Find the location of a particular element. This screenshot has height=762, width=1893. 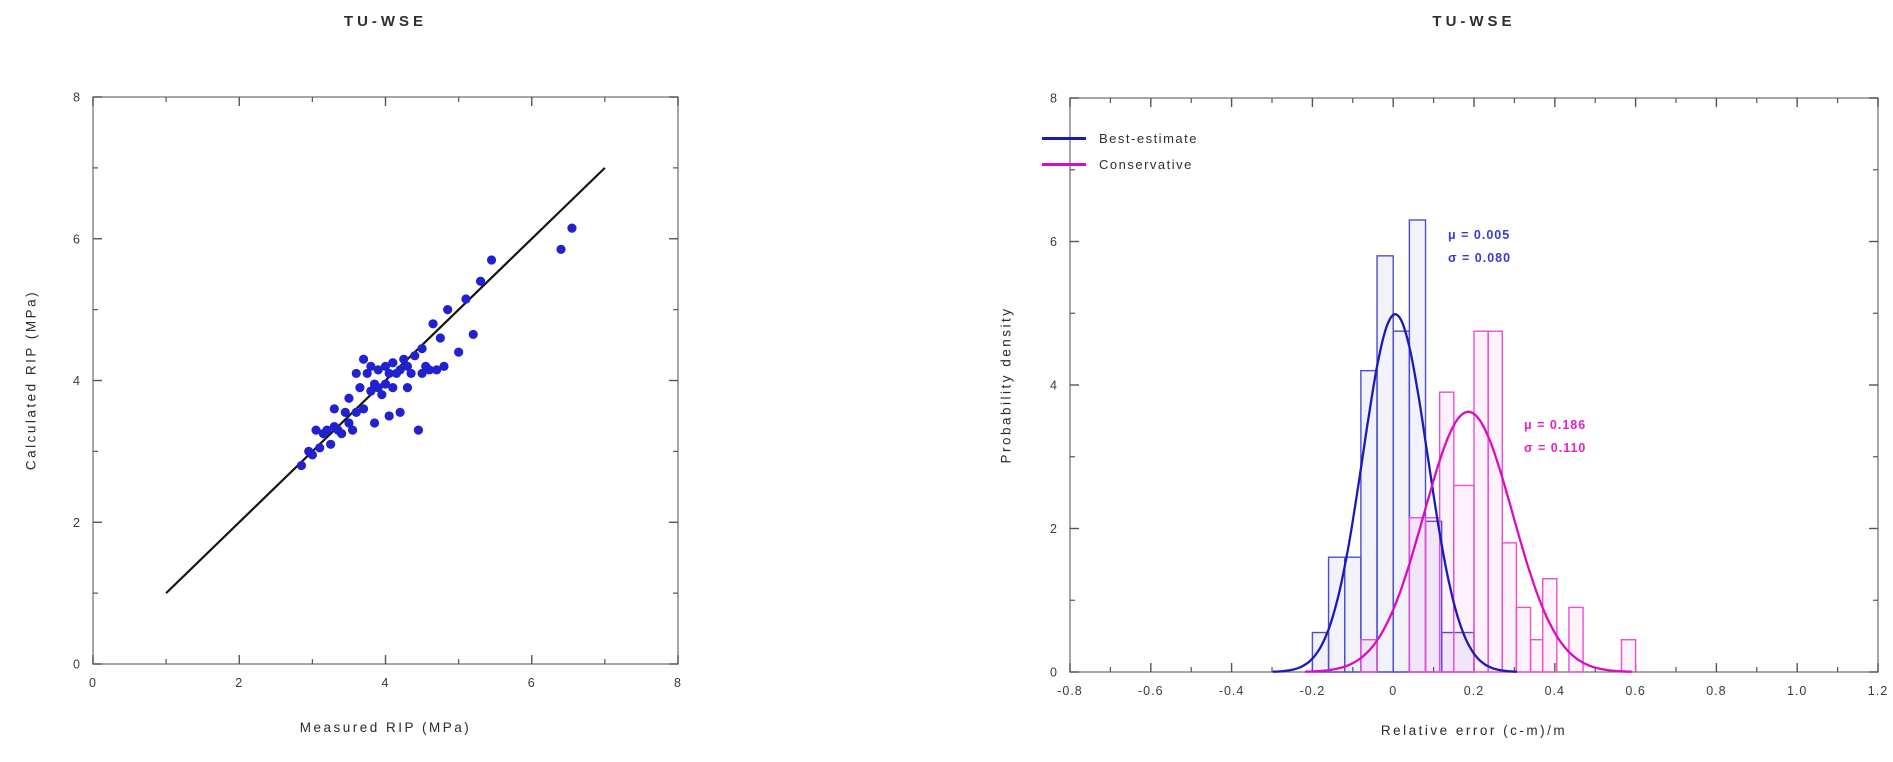

x-axis-tick-label: 0.8 is located at coordinates (1716, 691).